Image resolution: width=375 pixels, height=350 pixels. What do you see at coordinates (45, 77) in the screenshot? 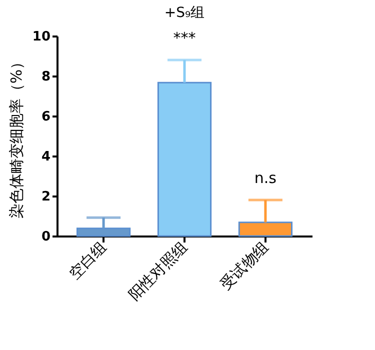
I see `y-tick-label: 8` at bounding box center [45, 77].